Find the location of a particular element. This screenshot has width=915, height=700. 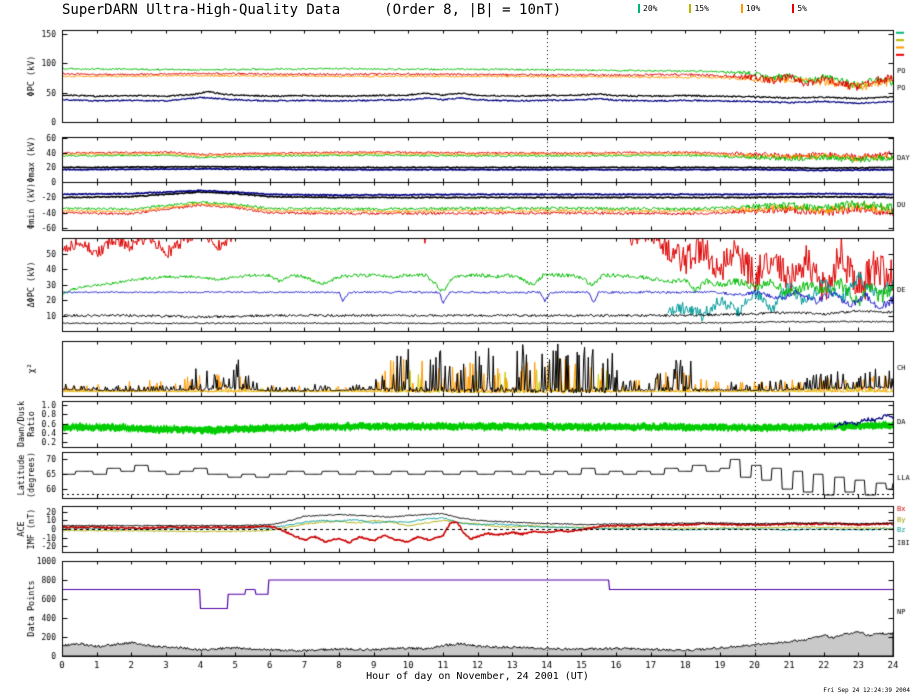

legend-item: 20% is located at coordinates (647, 8).